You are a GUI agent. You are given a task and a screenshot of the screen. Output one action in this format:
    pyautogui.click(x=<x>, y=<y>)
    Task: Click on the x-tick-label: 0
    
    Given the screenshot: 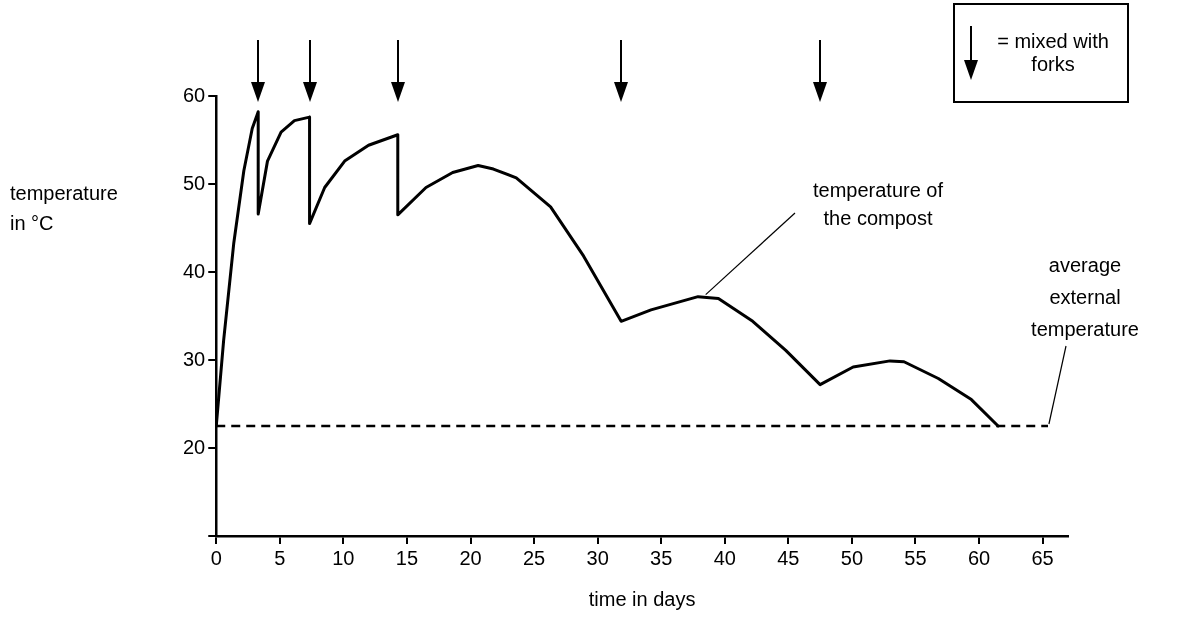 What is the action you would take?
    pyautogui.click(x=216, y=557)
    